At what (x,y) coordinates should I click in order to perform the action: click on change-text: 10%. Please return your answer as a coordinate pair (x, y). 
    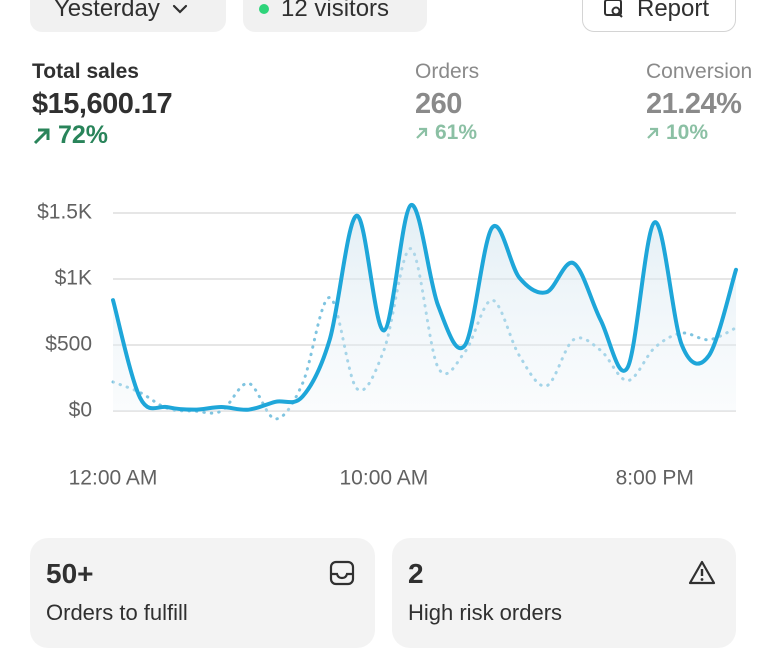
    Looking at the image, I should click on (687, 132).